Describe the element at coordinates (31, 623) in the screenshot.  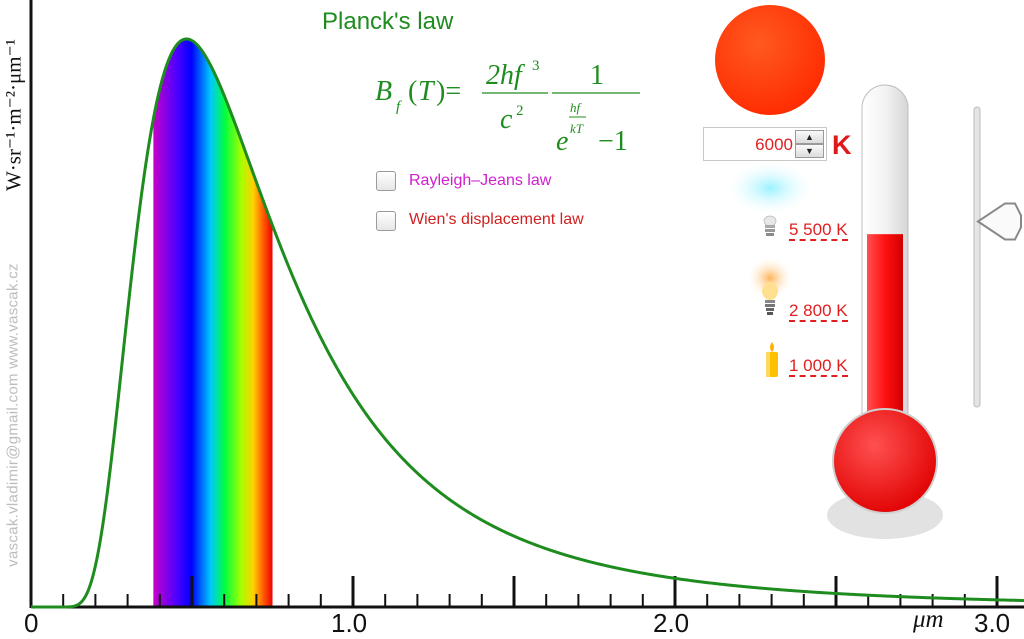
I see `x-tick-label-0: 0` at that location.